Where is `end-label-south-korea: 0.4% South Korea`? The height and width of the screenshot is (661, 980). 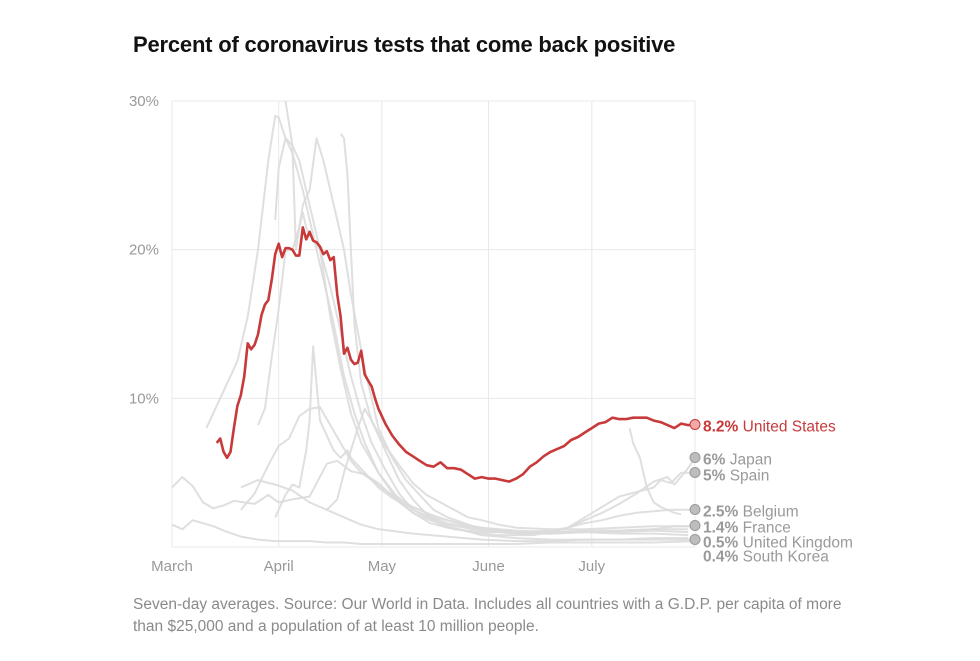 end-label-south-korea: 0.4% South Korea is located at coordinates (766, 557).